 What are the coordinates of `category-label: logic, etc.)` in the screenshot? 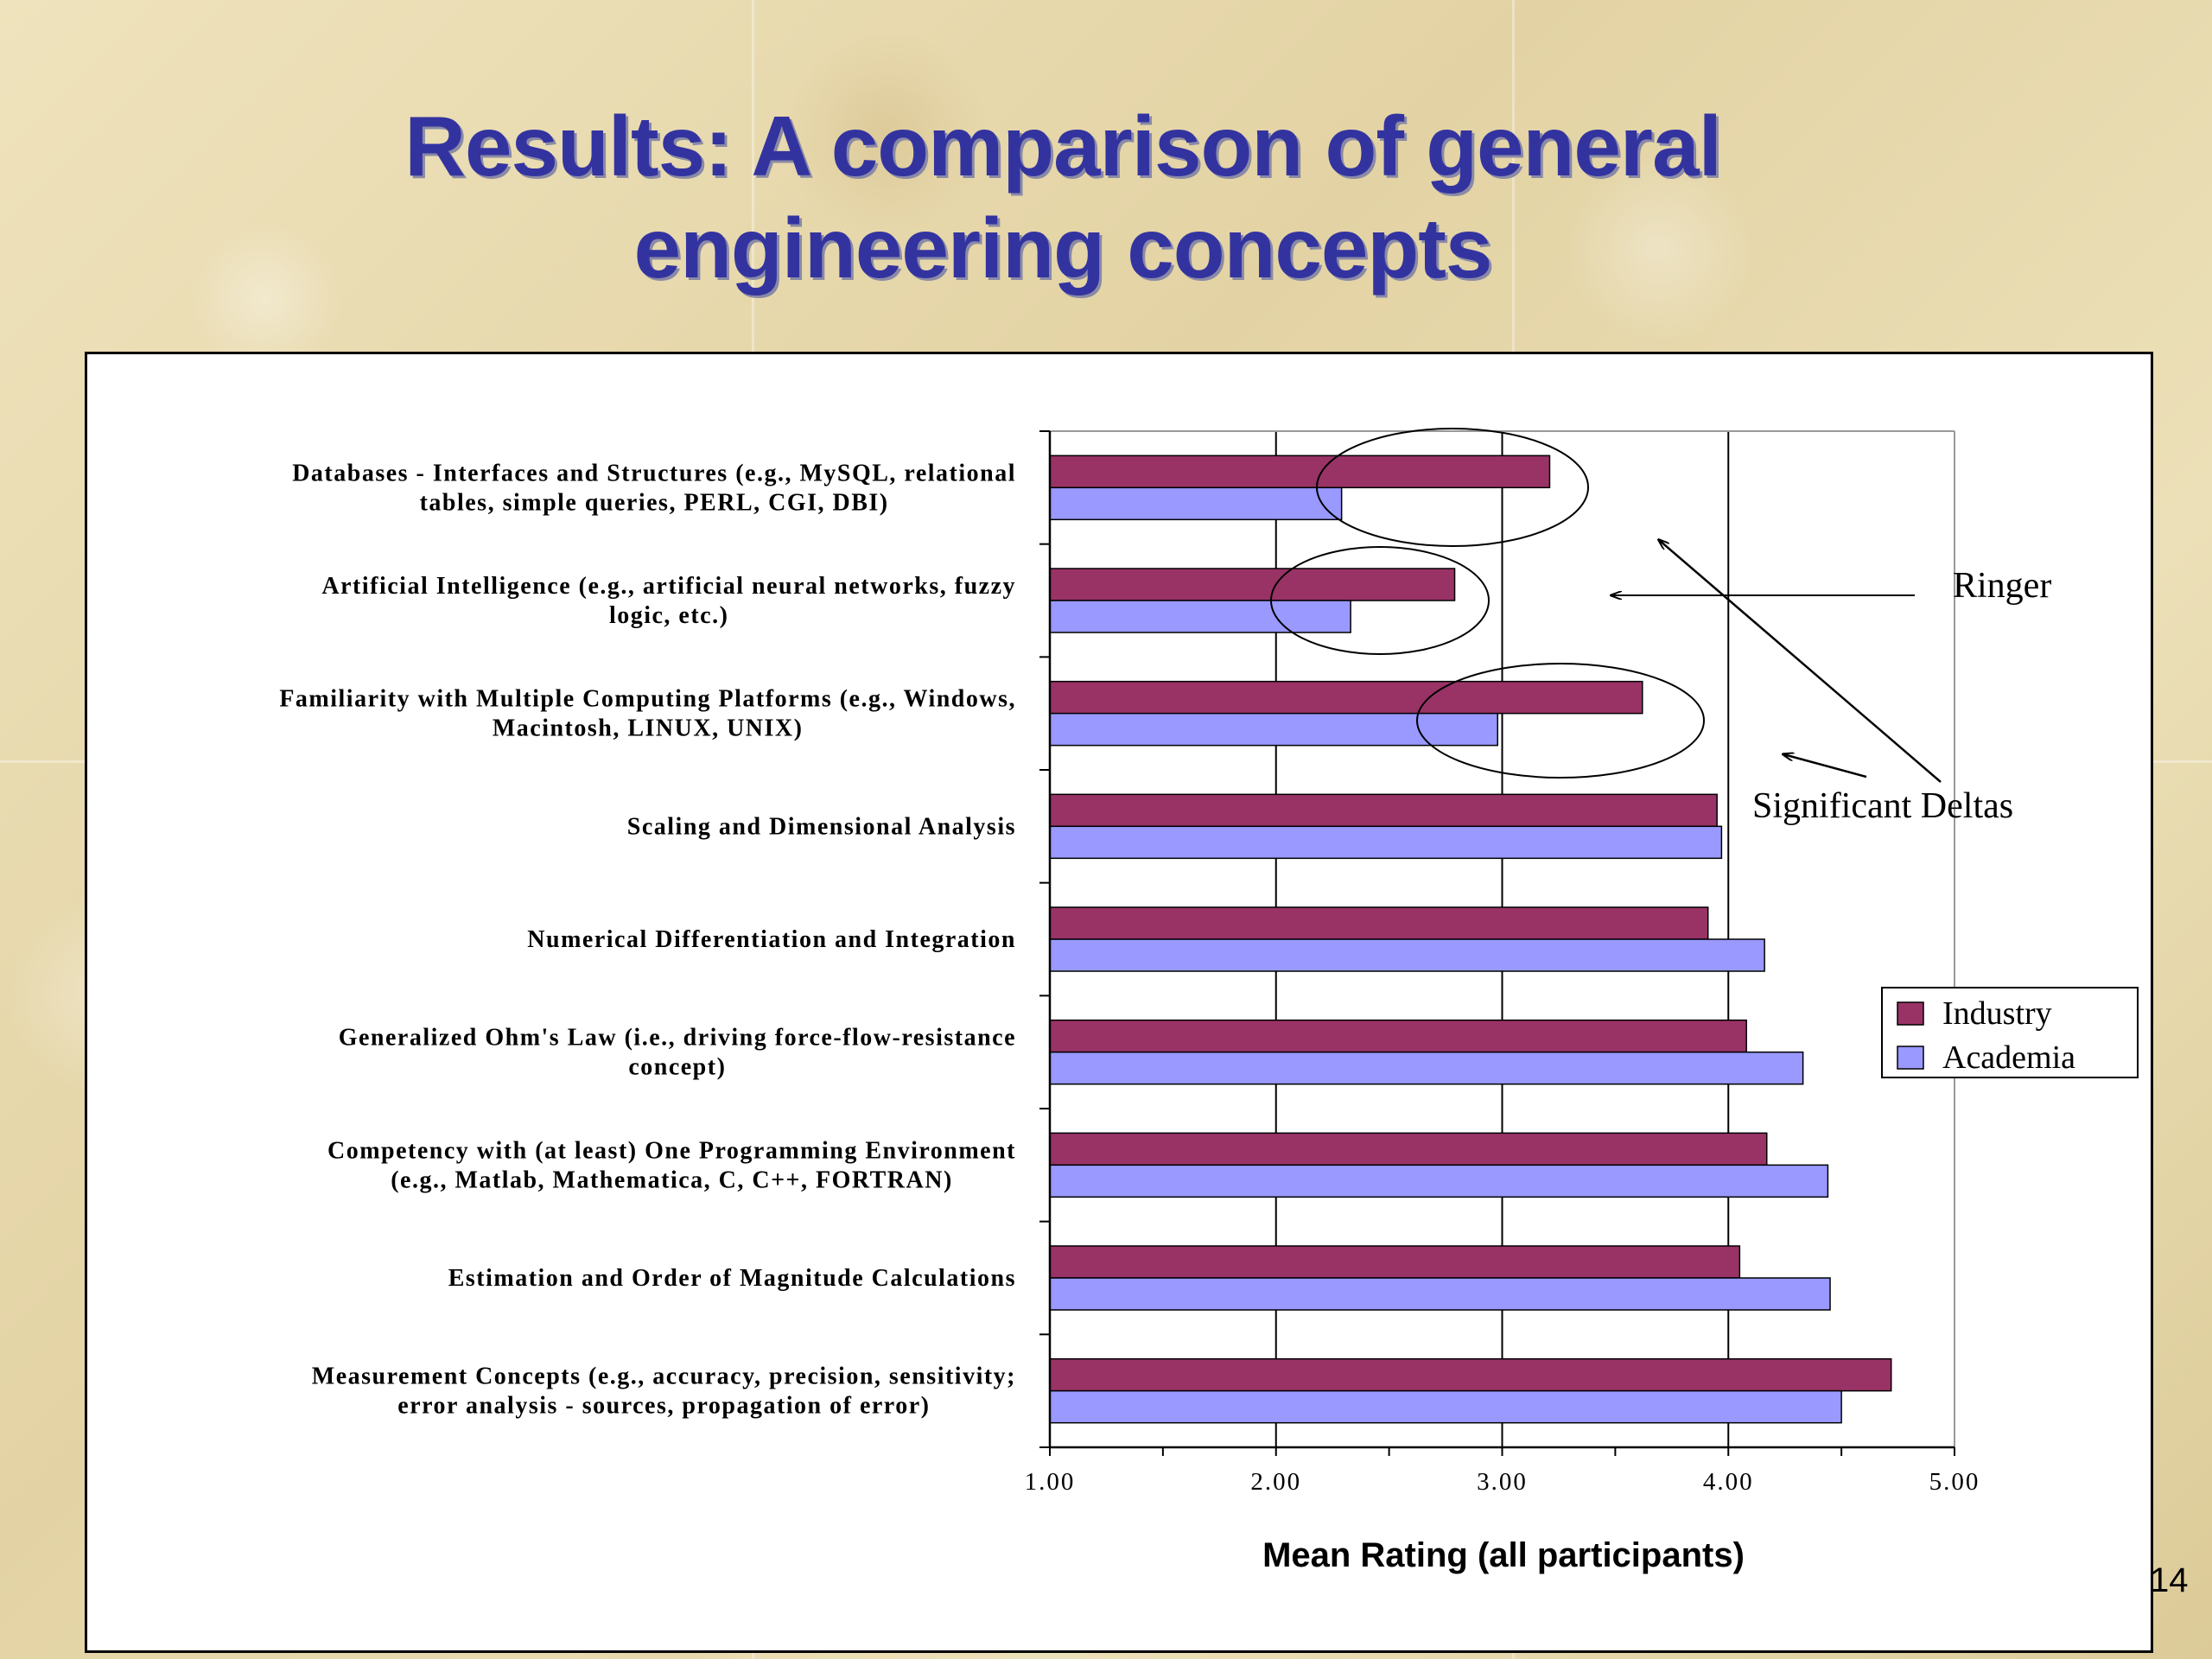 It's located at (669, 615).